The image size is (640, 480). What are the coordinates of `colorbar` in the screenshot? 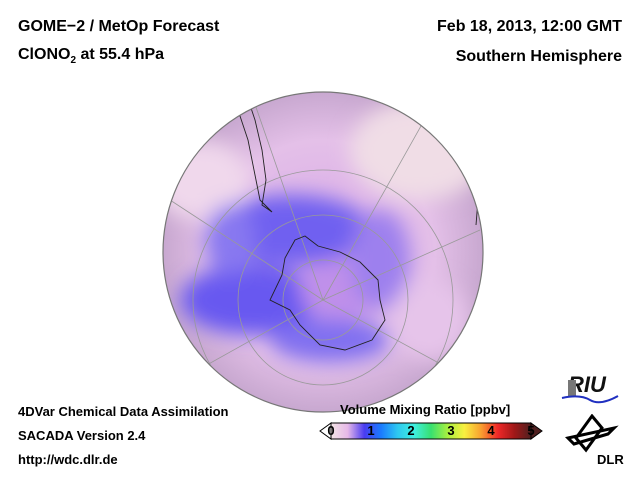 It's located at (431, 431).